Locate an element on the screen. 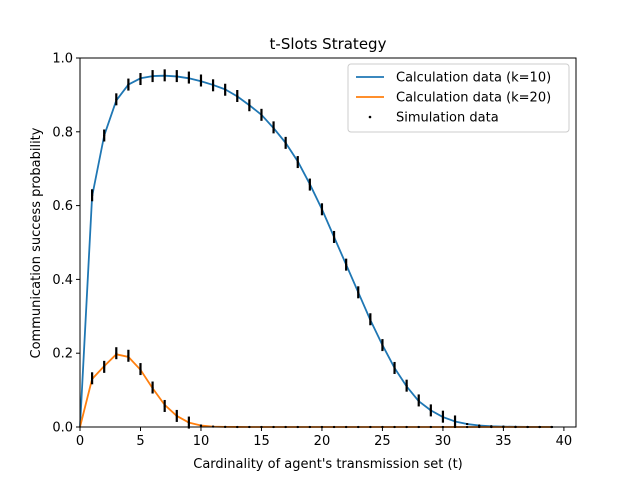  x-tick-label-0: 0 is located at coordinates (80, 441).